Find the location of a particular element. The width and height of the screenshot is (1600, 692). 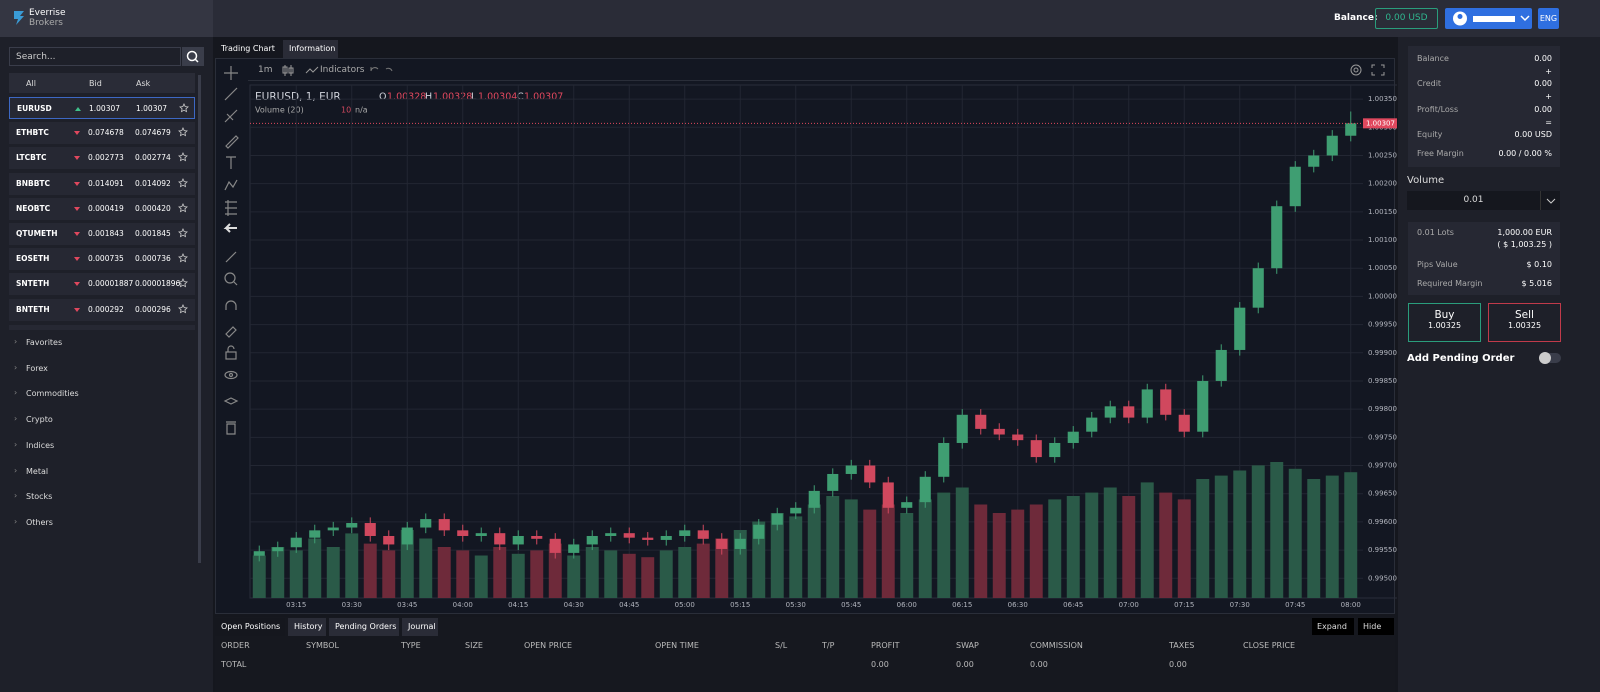

group-row: › Favorites is located at coordinates (102, 343).